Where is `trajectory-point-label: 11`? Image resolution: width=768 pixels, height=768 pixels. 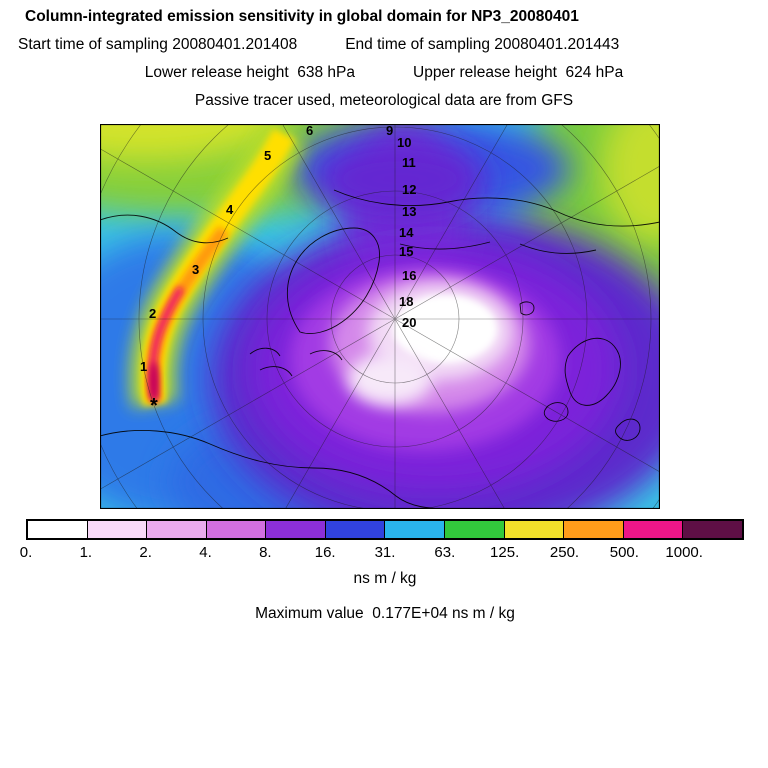
trajectory-point-label: 11 is located at coordinates (409, 162).